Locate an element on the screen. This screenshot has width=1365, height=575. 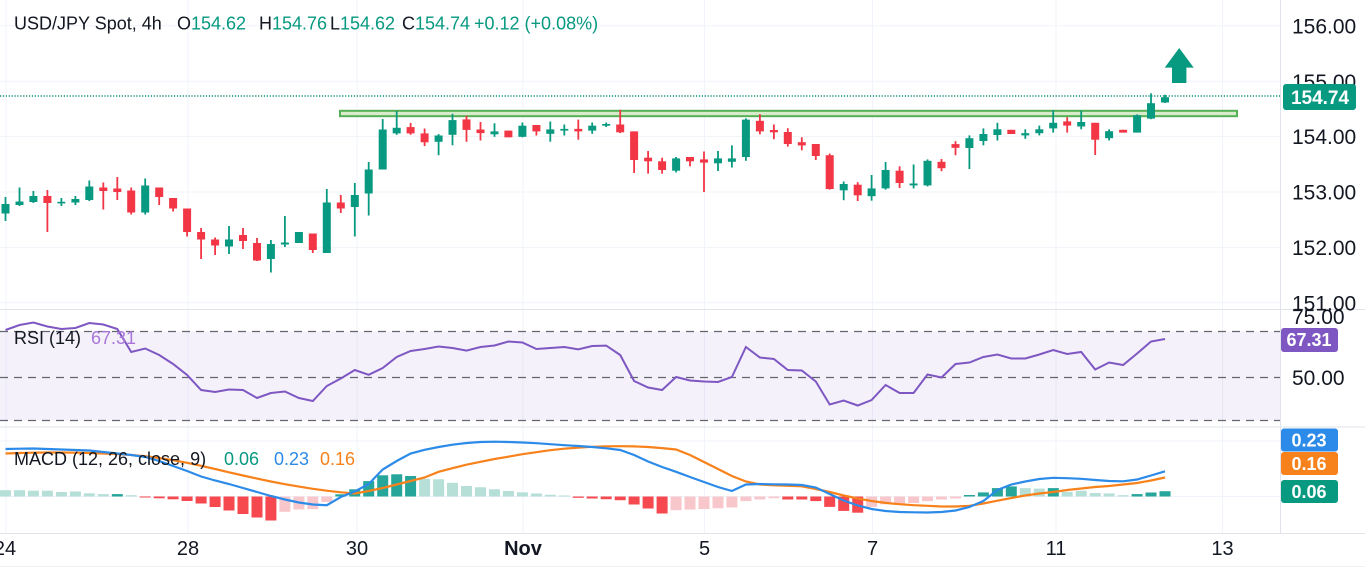
svg-text: 154.00 is located at coordinates (1324, 137).